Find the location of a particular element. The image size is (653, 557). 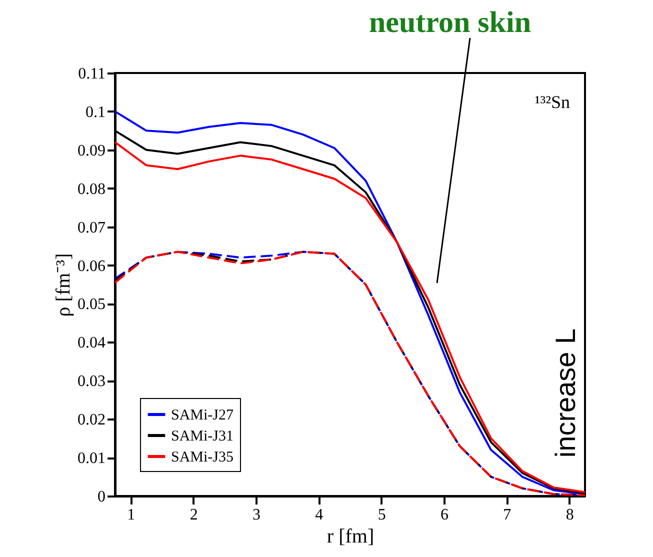

text: neutron skin is located at coordinates (450, 22).